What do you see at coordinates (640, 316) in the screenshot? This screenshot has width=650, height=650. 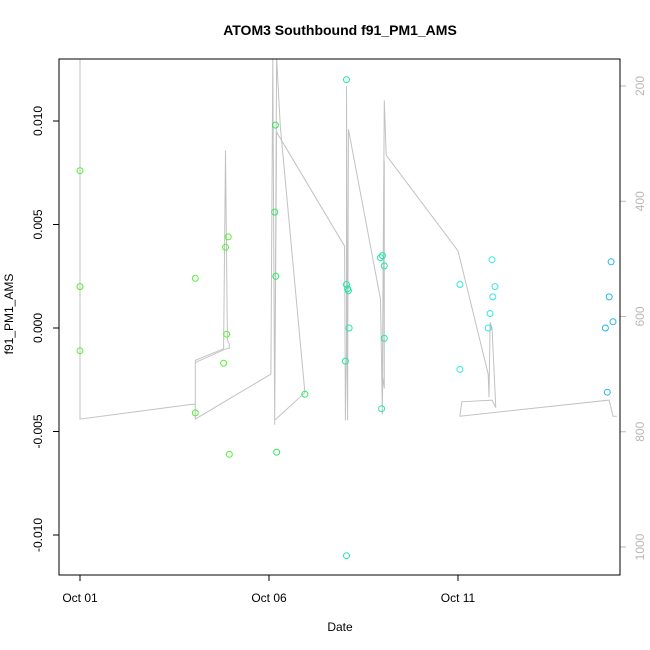 I see `y2-tick-label: 600` at bounding box center [640, 316].